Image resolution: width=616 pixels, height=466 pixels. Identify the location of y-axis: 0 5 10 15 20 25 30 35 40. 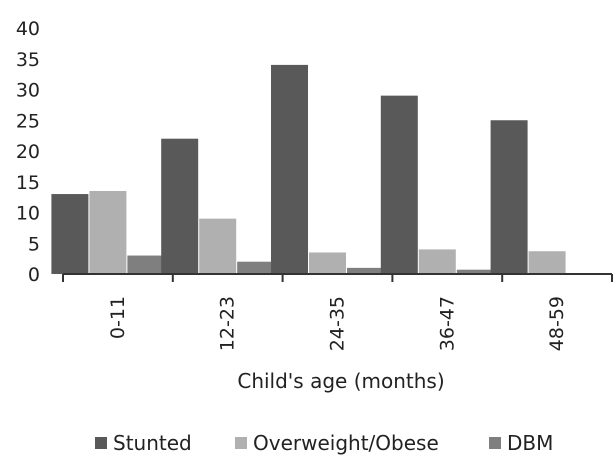
(28, 152).